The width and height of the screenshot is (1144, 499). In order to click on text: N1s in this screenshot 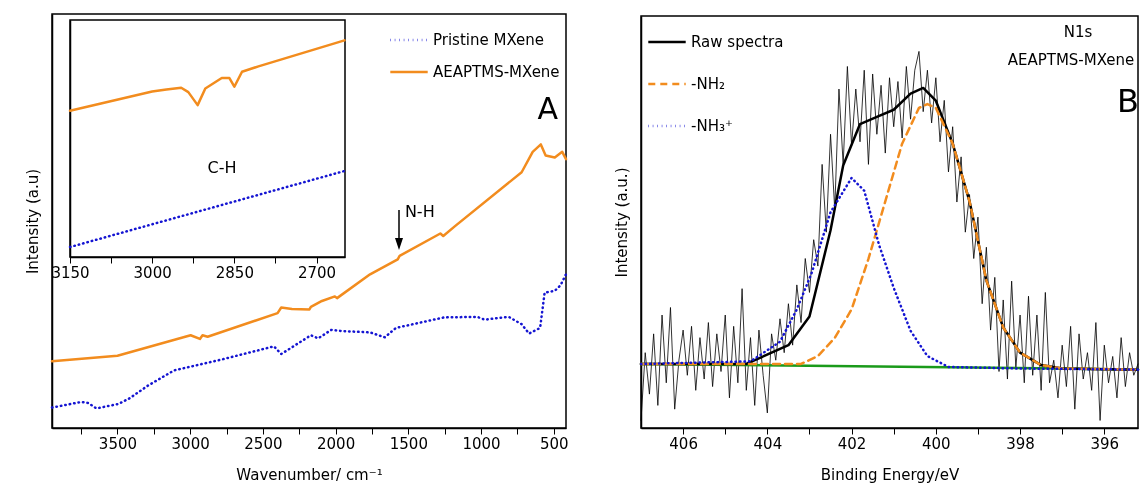, I will do `click(1078, 32)`.